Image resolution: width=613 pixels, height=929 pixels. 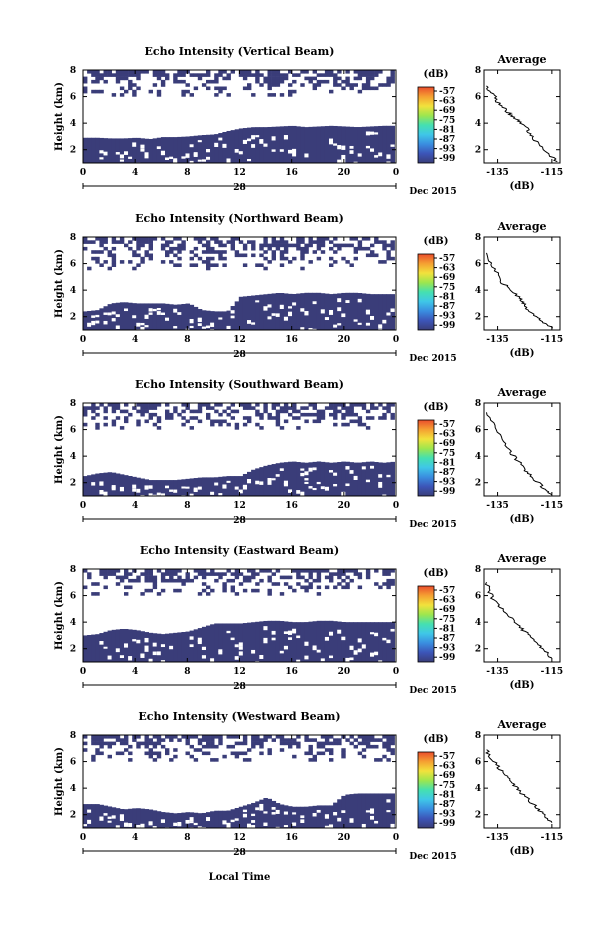 I want to click on y-tick-label: 8, so click(x=73, y=238).